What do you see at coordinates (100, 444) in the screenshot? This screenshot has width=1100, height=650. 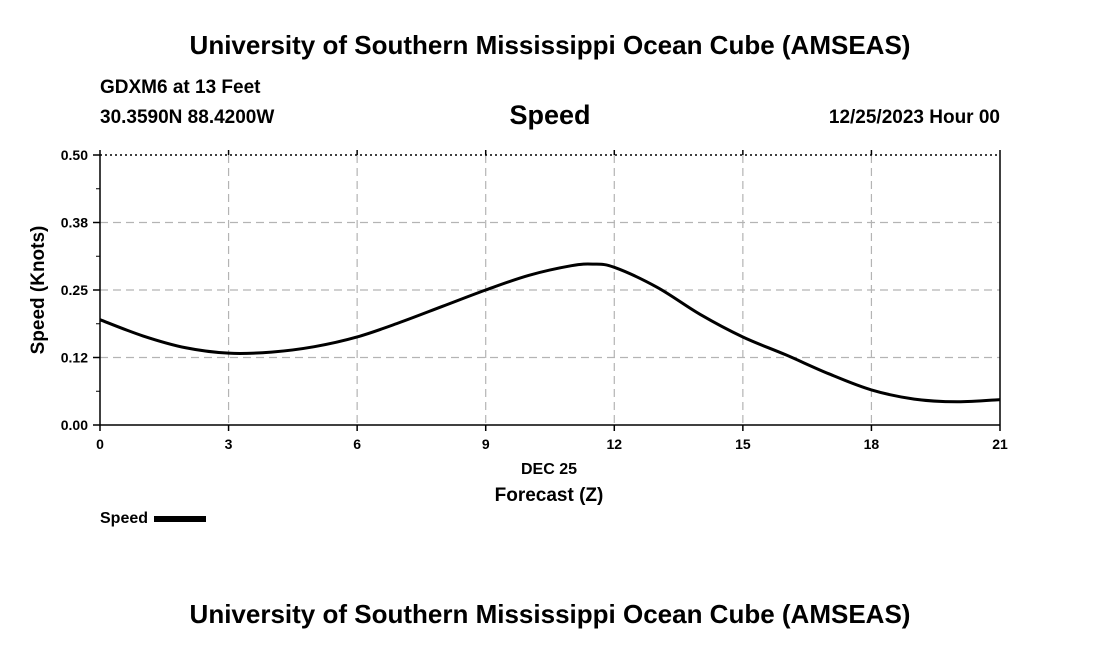 I see `x-tick-label: 0` at bounding box center [100, 444].